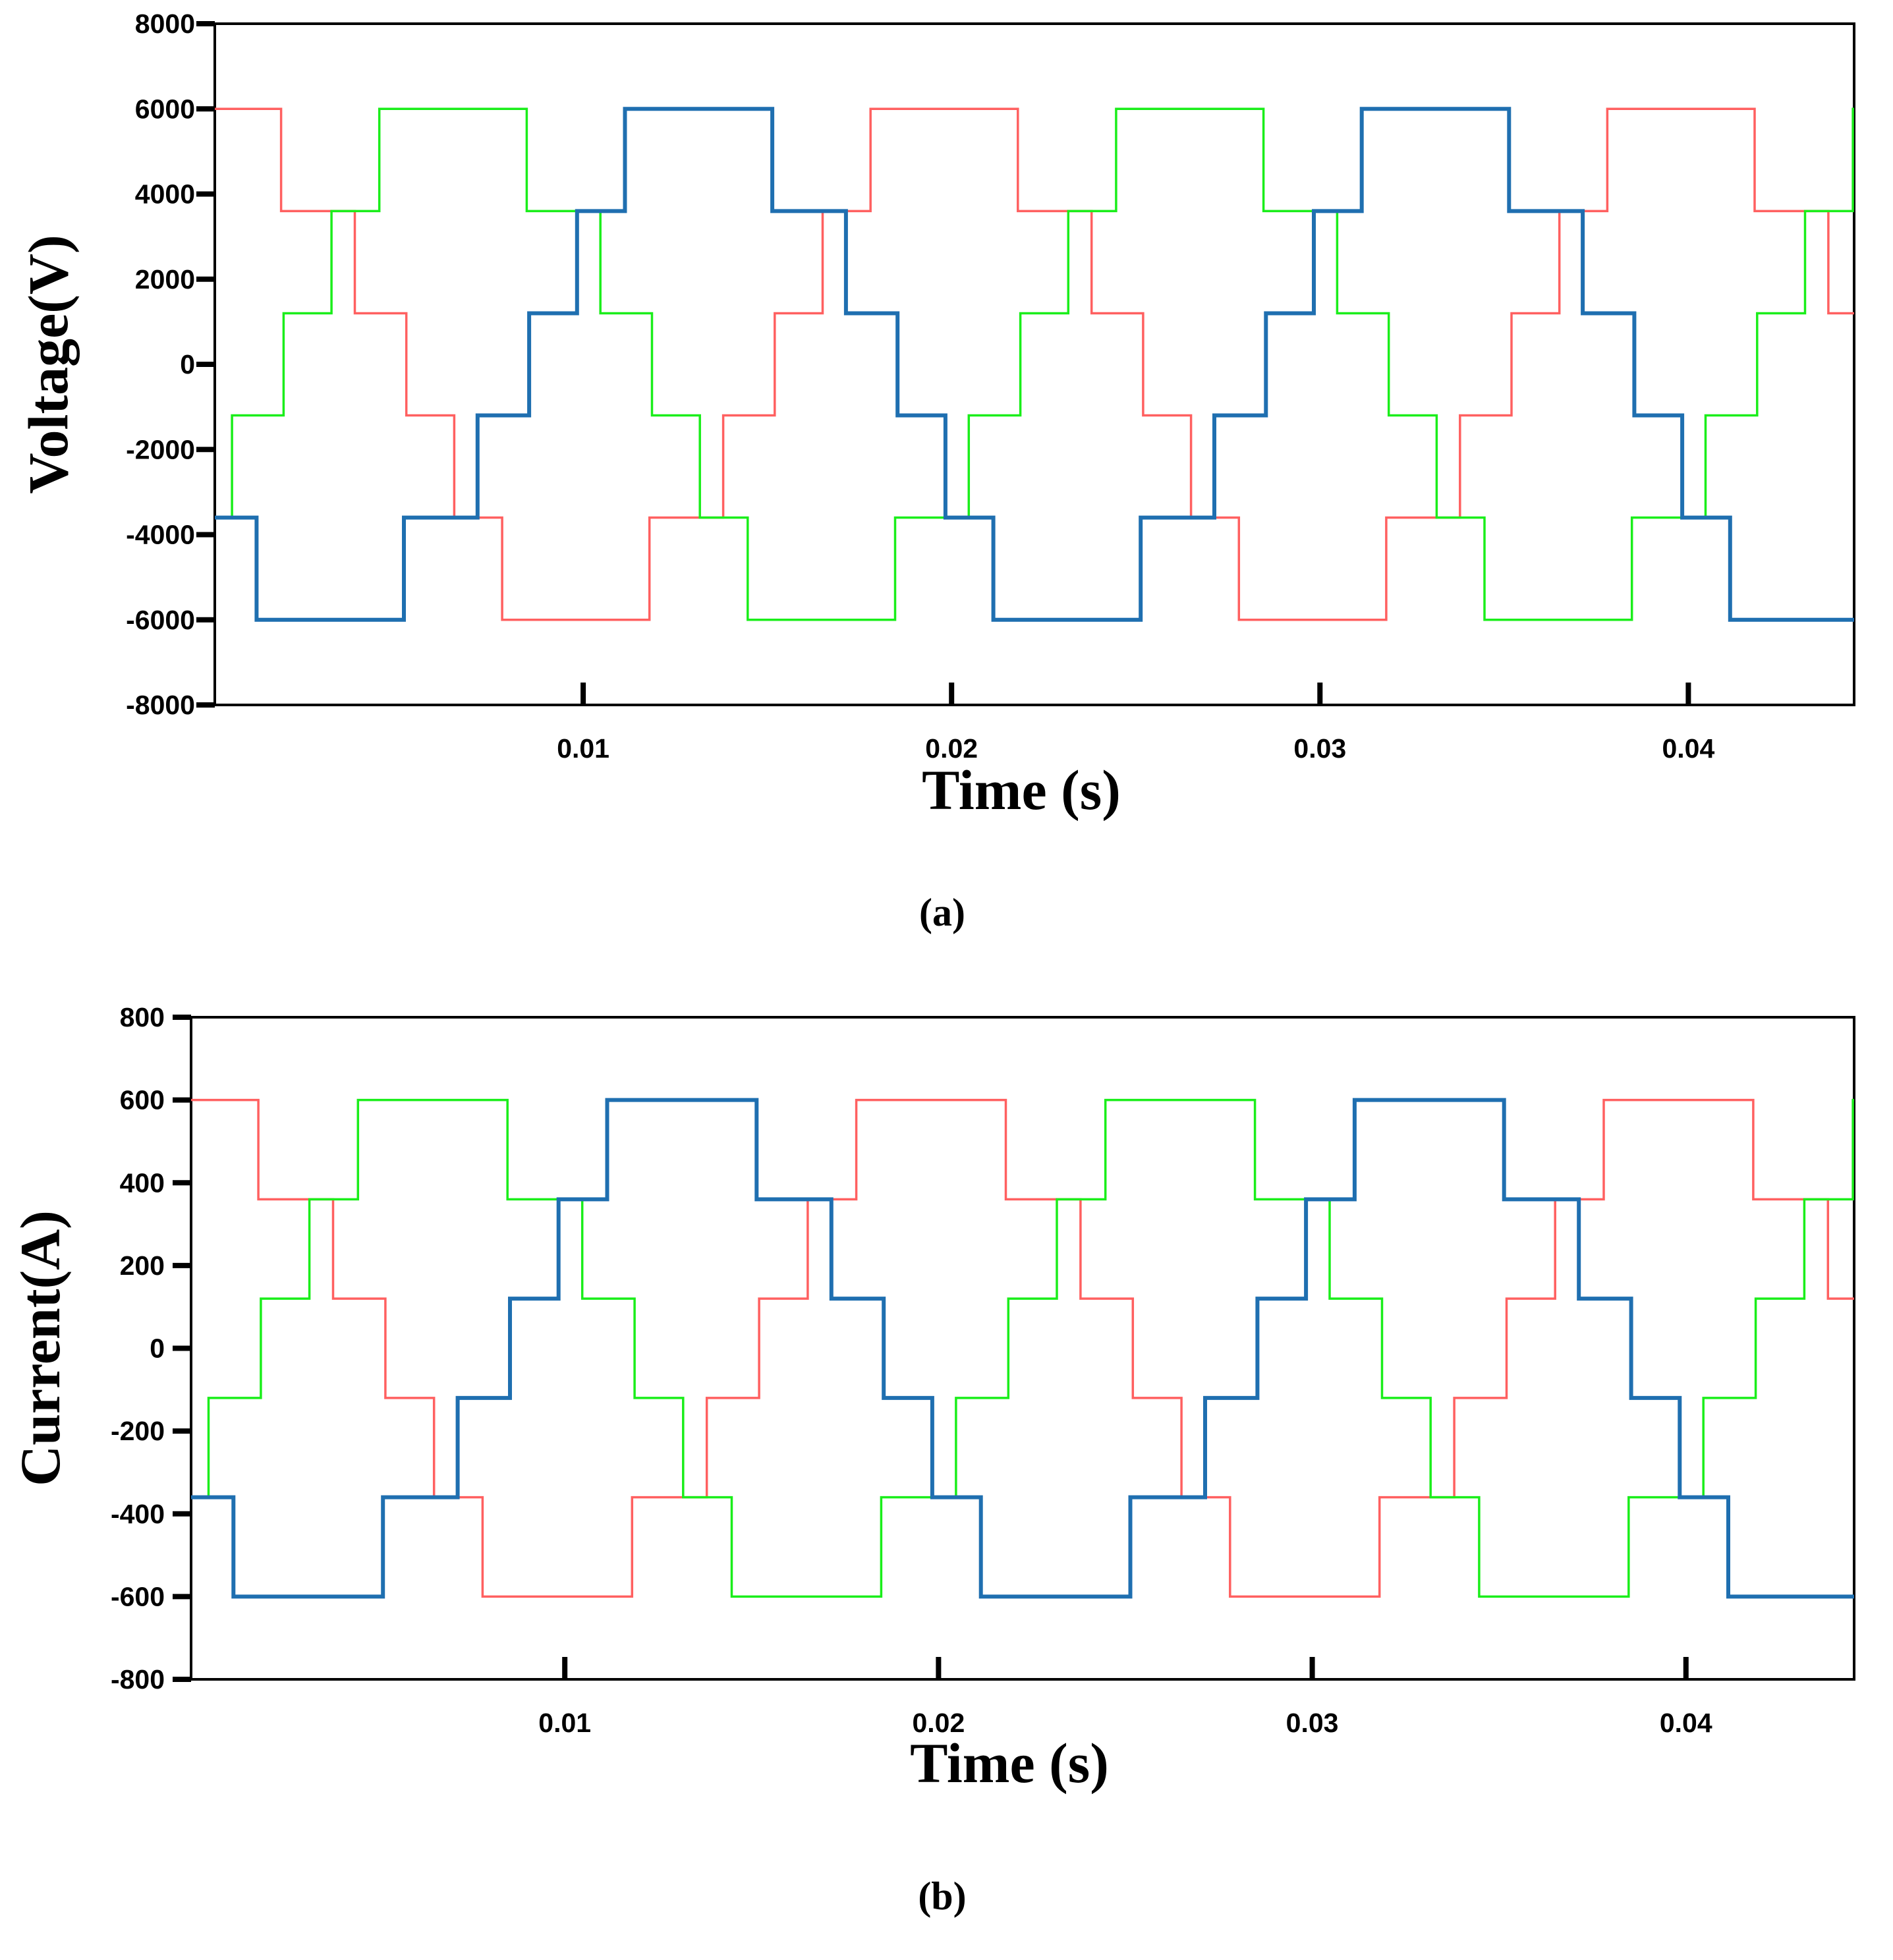 The height and width of the screenshot is (1960, 1893). What do you see at coordinates (942, 912) in the screenshot?
I see `panel-label: (a)` at bounding box center [942, 912].